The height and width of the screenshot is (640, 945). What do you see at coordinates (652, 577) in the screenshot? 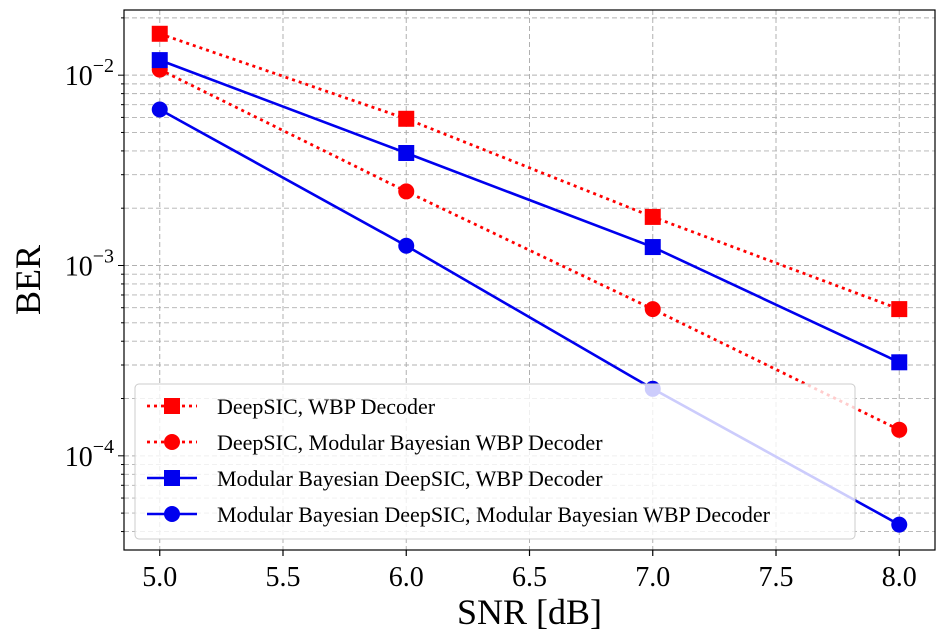
I see `x-tick-label: 7.0` at bounding box center [652, 577].